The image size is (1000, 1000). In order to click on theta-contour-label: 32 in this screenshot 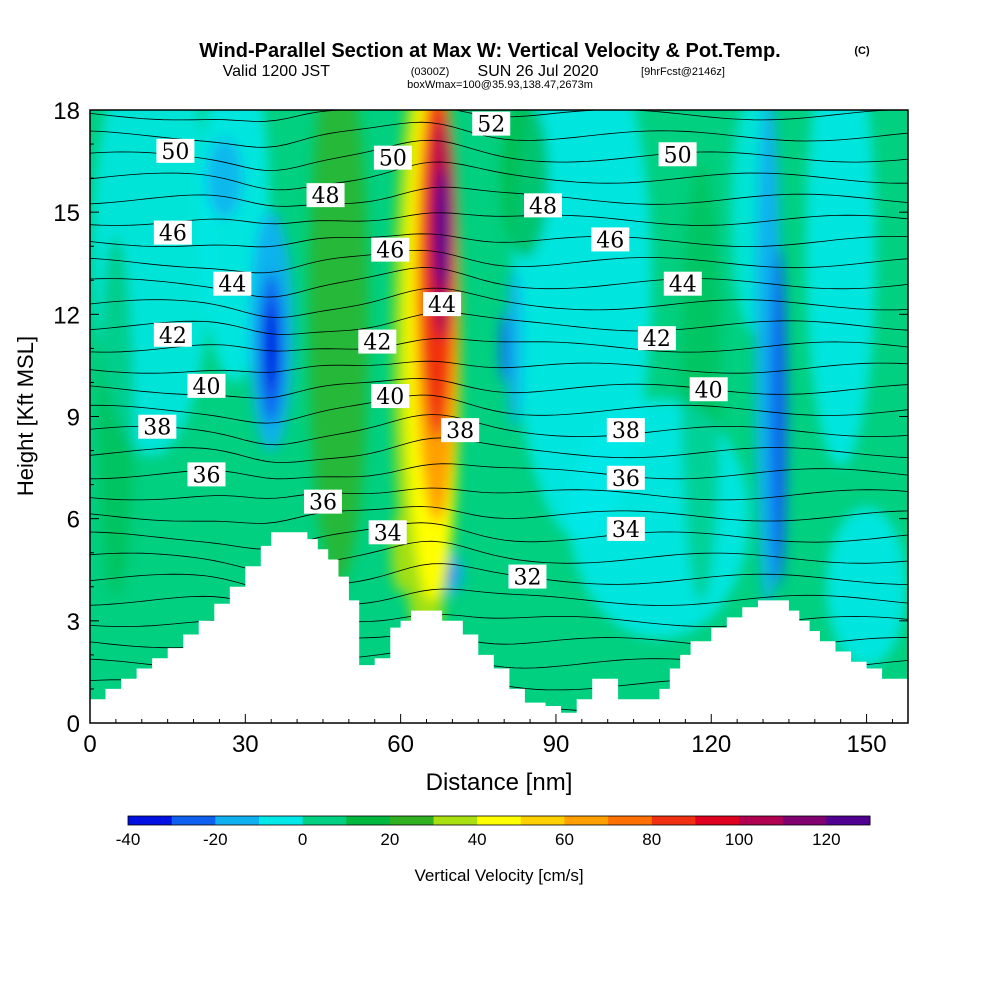, I will do `click(527, 577)`.